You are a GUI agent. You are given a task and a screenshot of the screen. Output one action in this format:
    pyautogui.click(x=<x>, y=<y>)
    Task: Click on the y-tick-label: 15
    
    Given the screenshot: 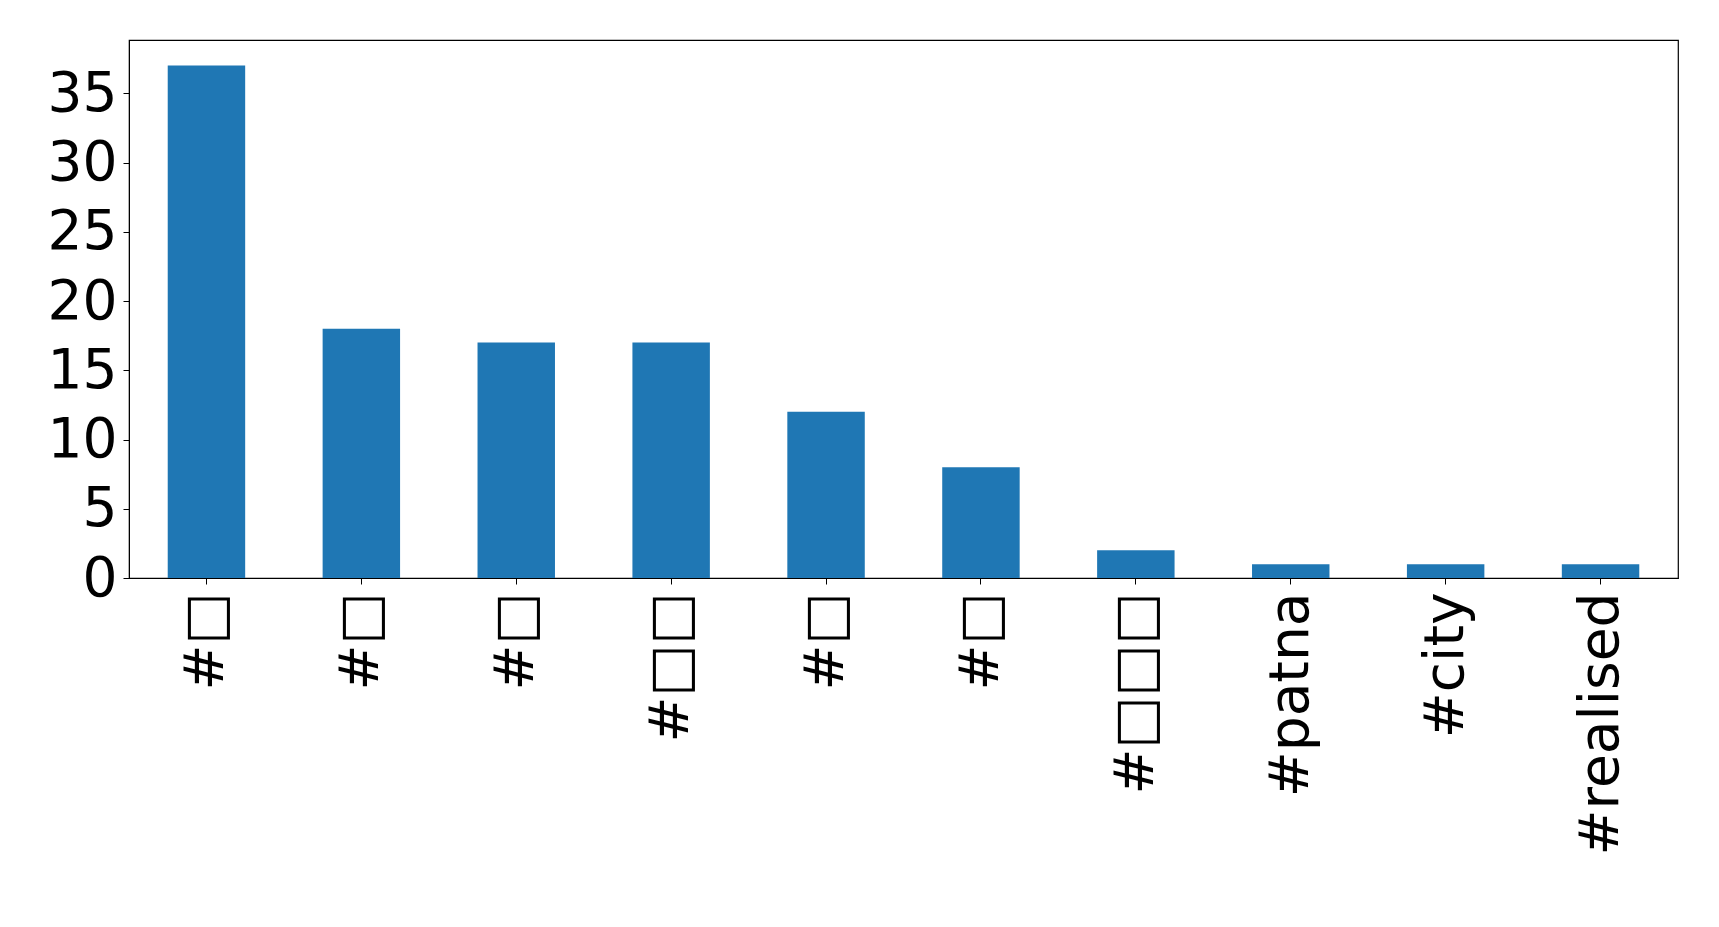 What is the action you would take?
    pyautogui.click(x=82, y=368)
    